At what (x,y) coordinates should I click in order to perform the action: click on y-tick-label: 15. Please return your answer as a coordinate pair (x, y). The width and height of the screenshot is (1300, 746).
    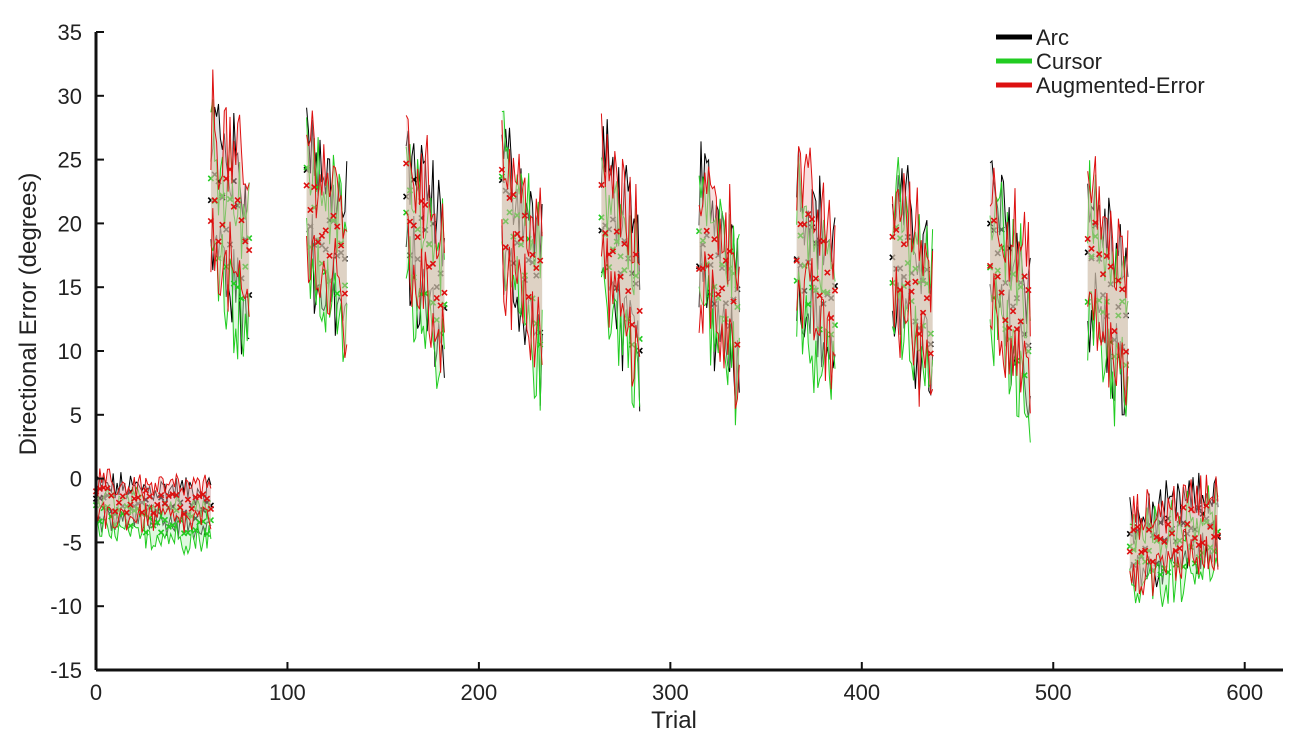
    Looking at the image, I should click on (70, 287).